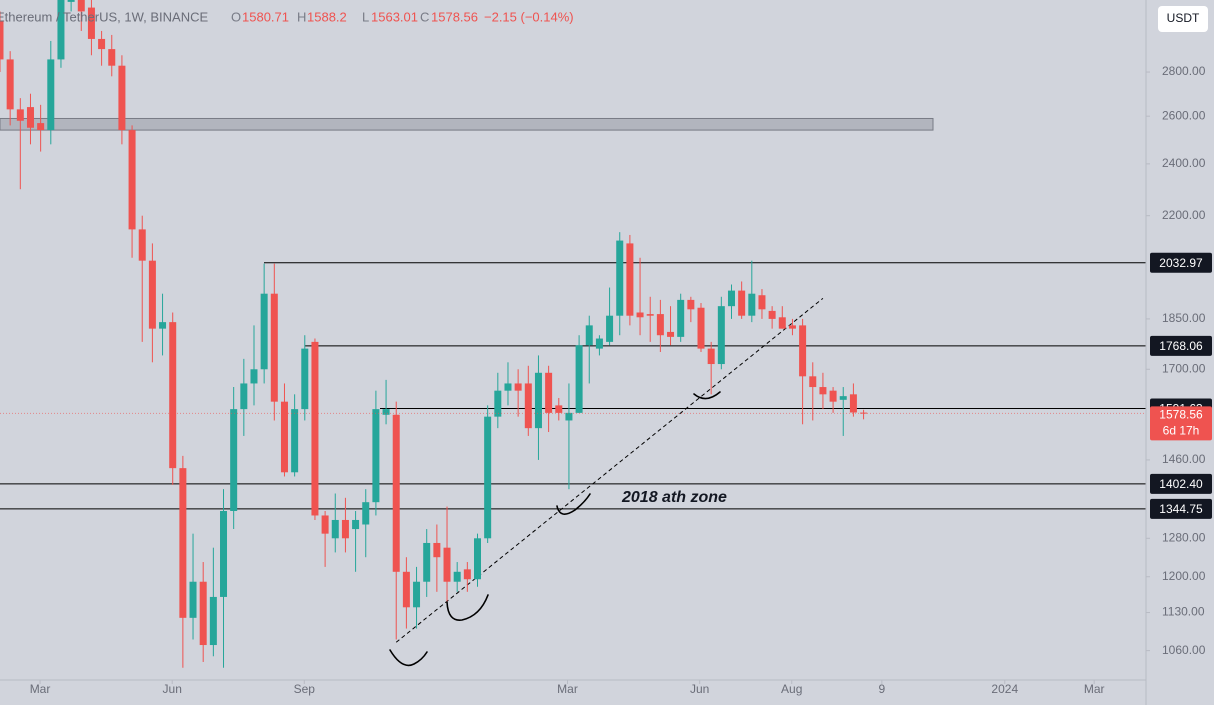 Image resolution: width=1214 pixels, height=705 pixels. What do you see at coordinates (1184, 459) in the screenshot?
I see `y-tick-label: 1460.00` at bounding box center [1184, 459].